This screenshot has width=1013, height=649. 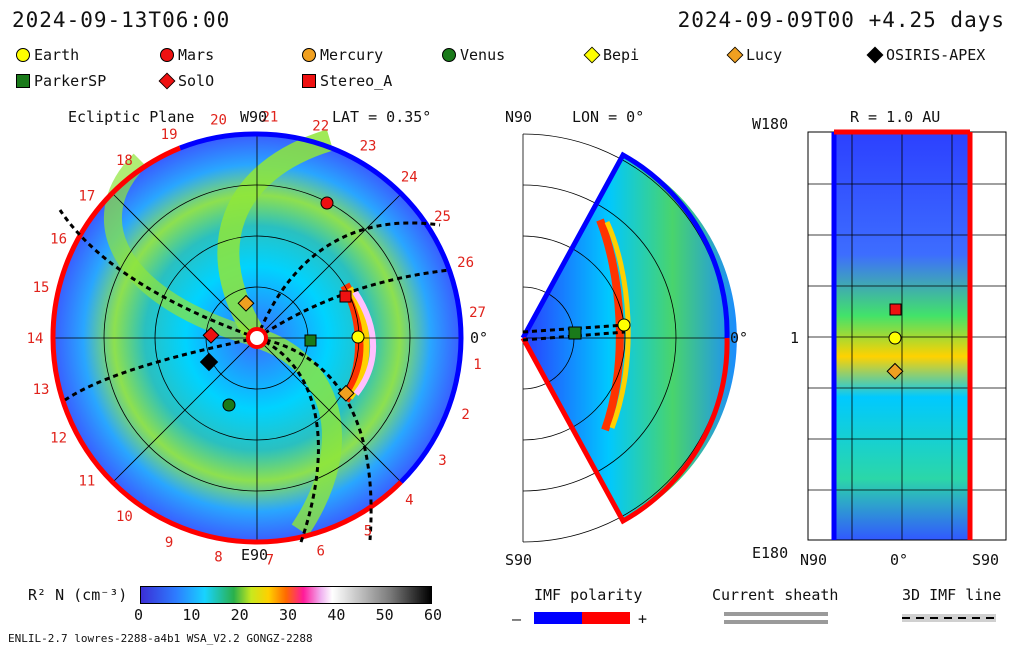 What do you see at coordinates (606, 618) in the screenshot?
I see `imf-positive-swatch` at bounding box center [606, 618].